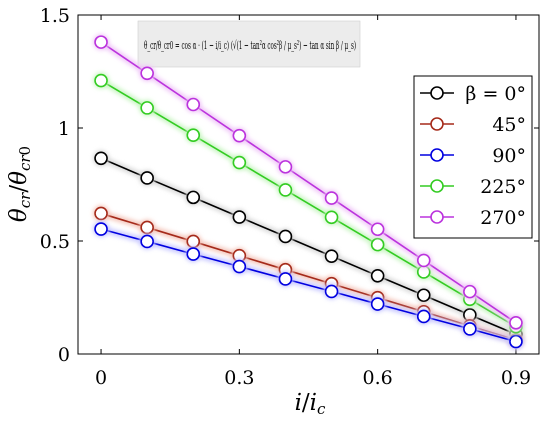 This screenshot has width=550, height=424. What do you see at coordinates (503, 218) in the screenshot?
I see `legend-label: 270°` at bounding box center [503, 218].